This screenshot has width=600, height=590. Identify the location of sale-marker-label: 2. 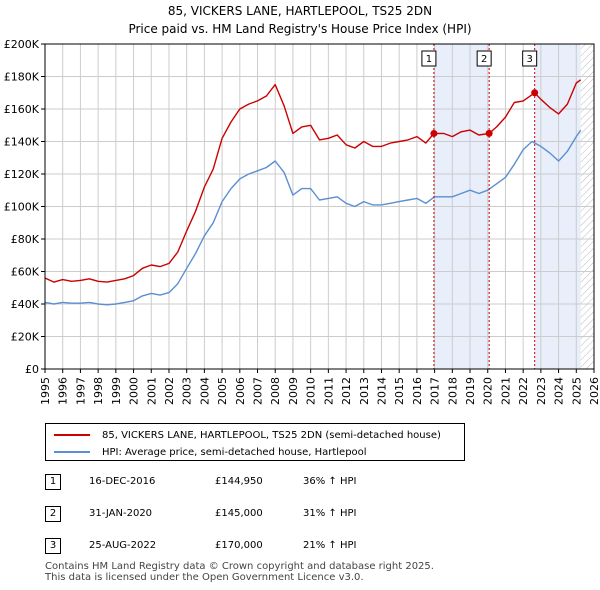
(484, 59).